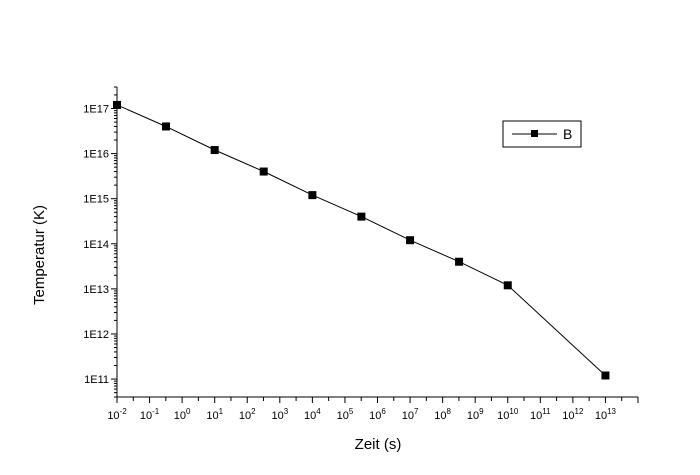  What do you see at coordinates (312, 414) in the screenshot?
I see `x-tick-label: 10⁴` at bounding box center [312, 414].